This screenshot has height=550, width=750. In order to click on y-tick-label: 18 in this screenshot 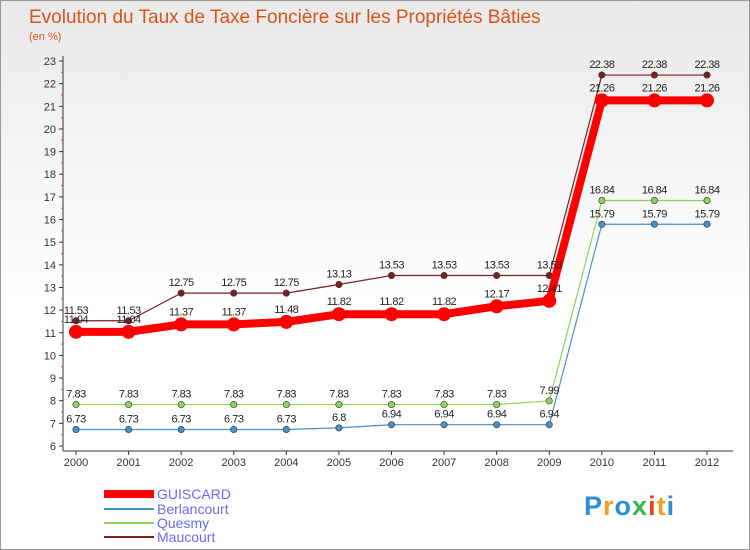, I will do `click(50, 175)`.